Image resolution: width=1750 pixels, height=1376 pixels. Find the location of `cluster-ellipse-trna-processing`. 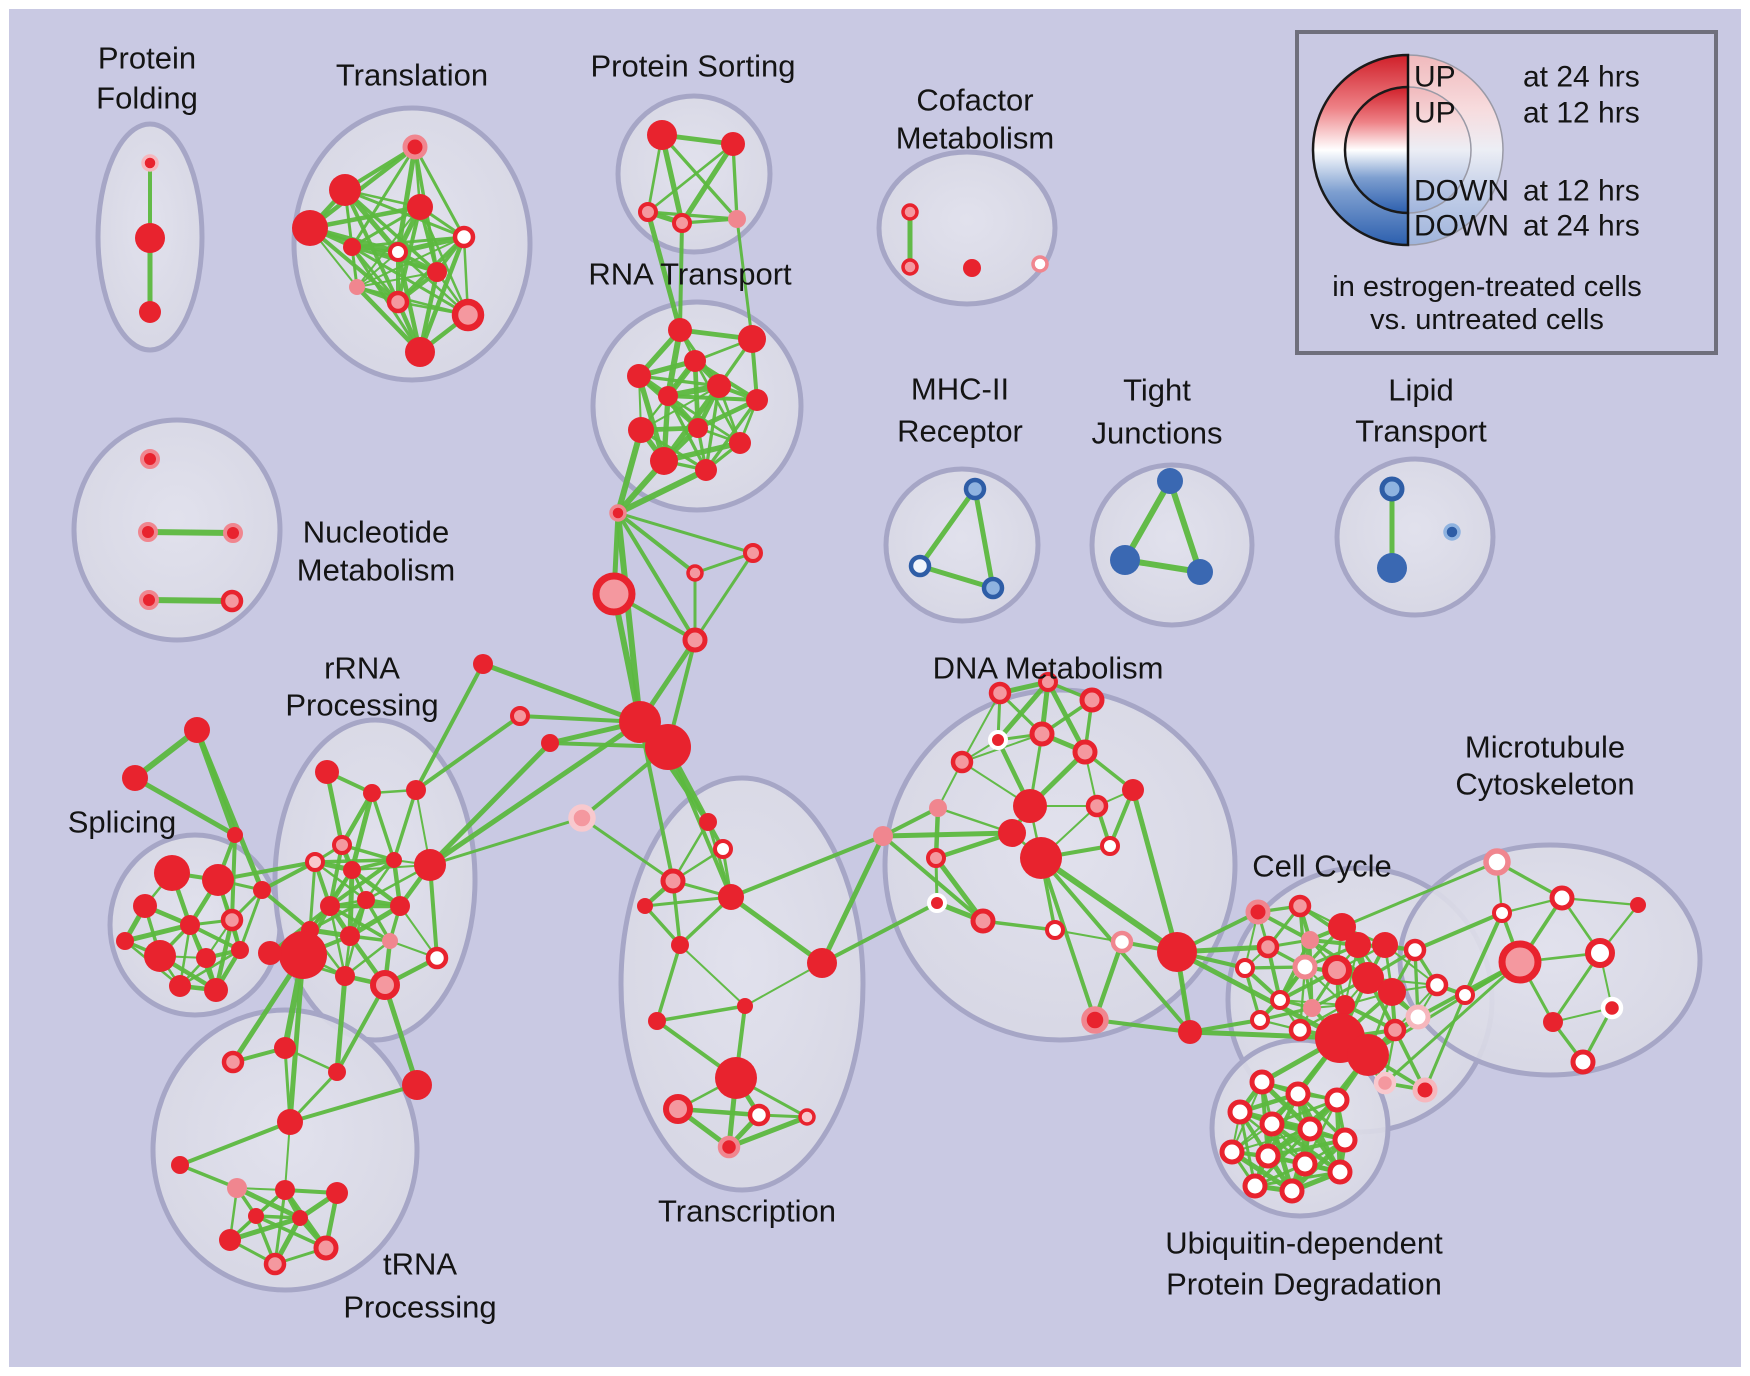

cluster-ellipse-trna-processing is located at coordinates (285, 1150).